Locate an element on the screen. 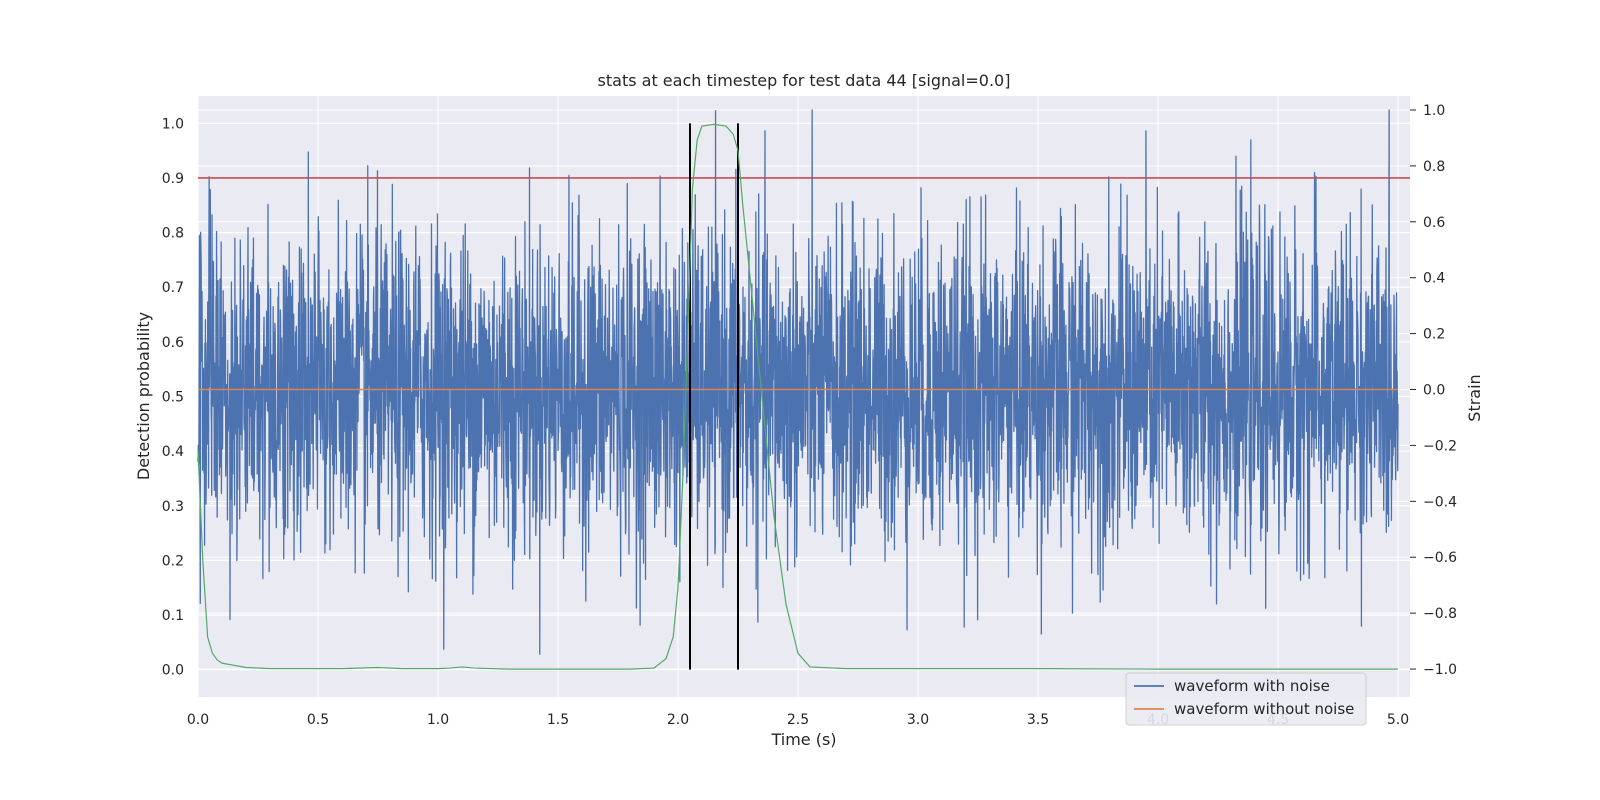 The height and width of the screenshot is (800, 1600). y2-tick-label: 0.8 is located at coordinates (1434, 167).